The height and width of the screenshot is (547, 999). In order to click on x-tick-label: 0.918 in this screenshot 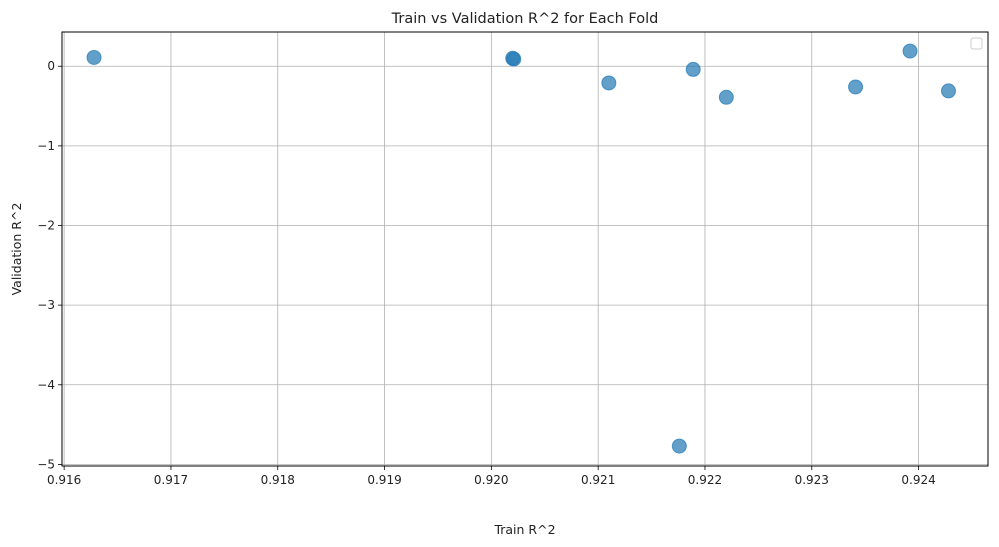, I will do `click(278, 480)`.